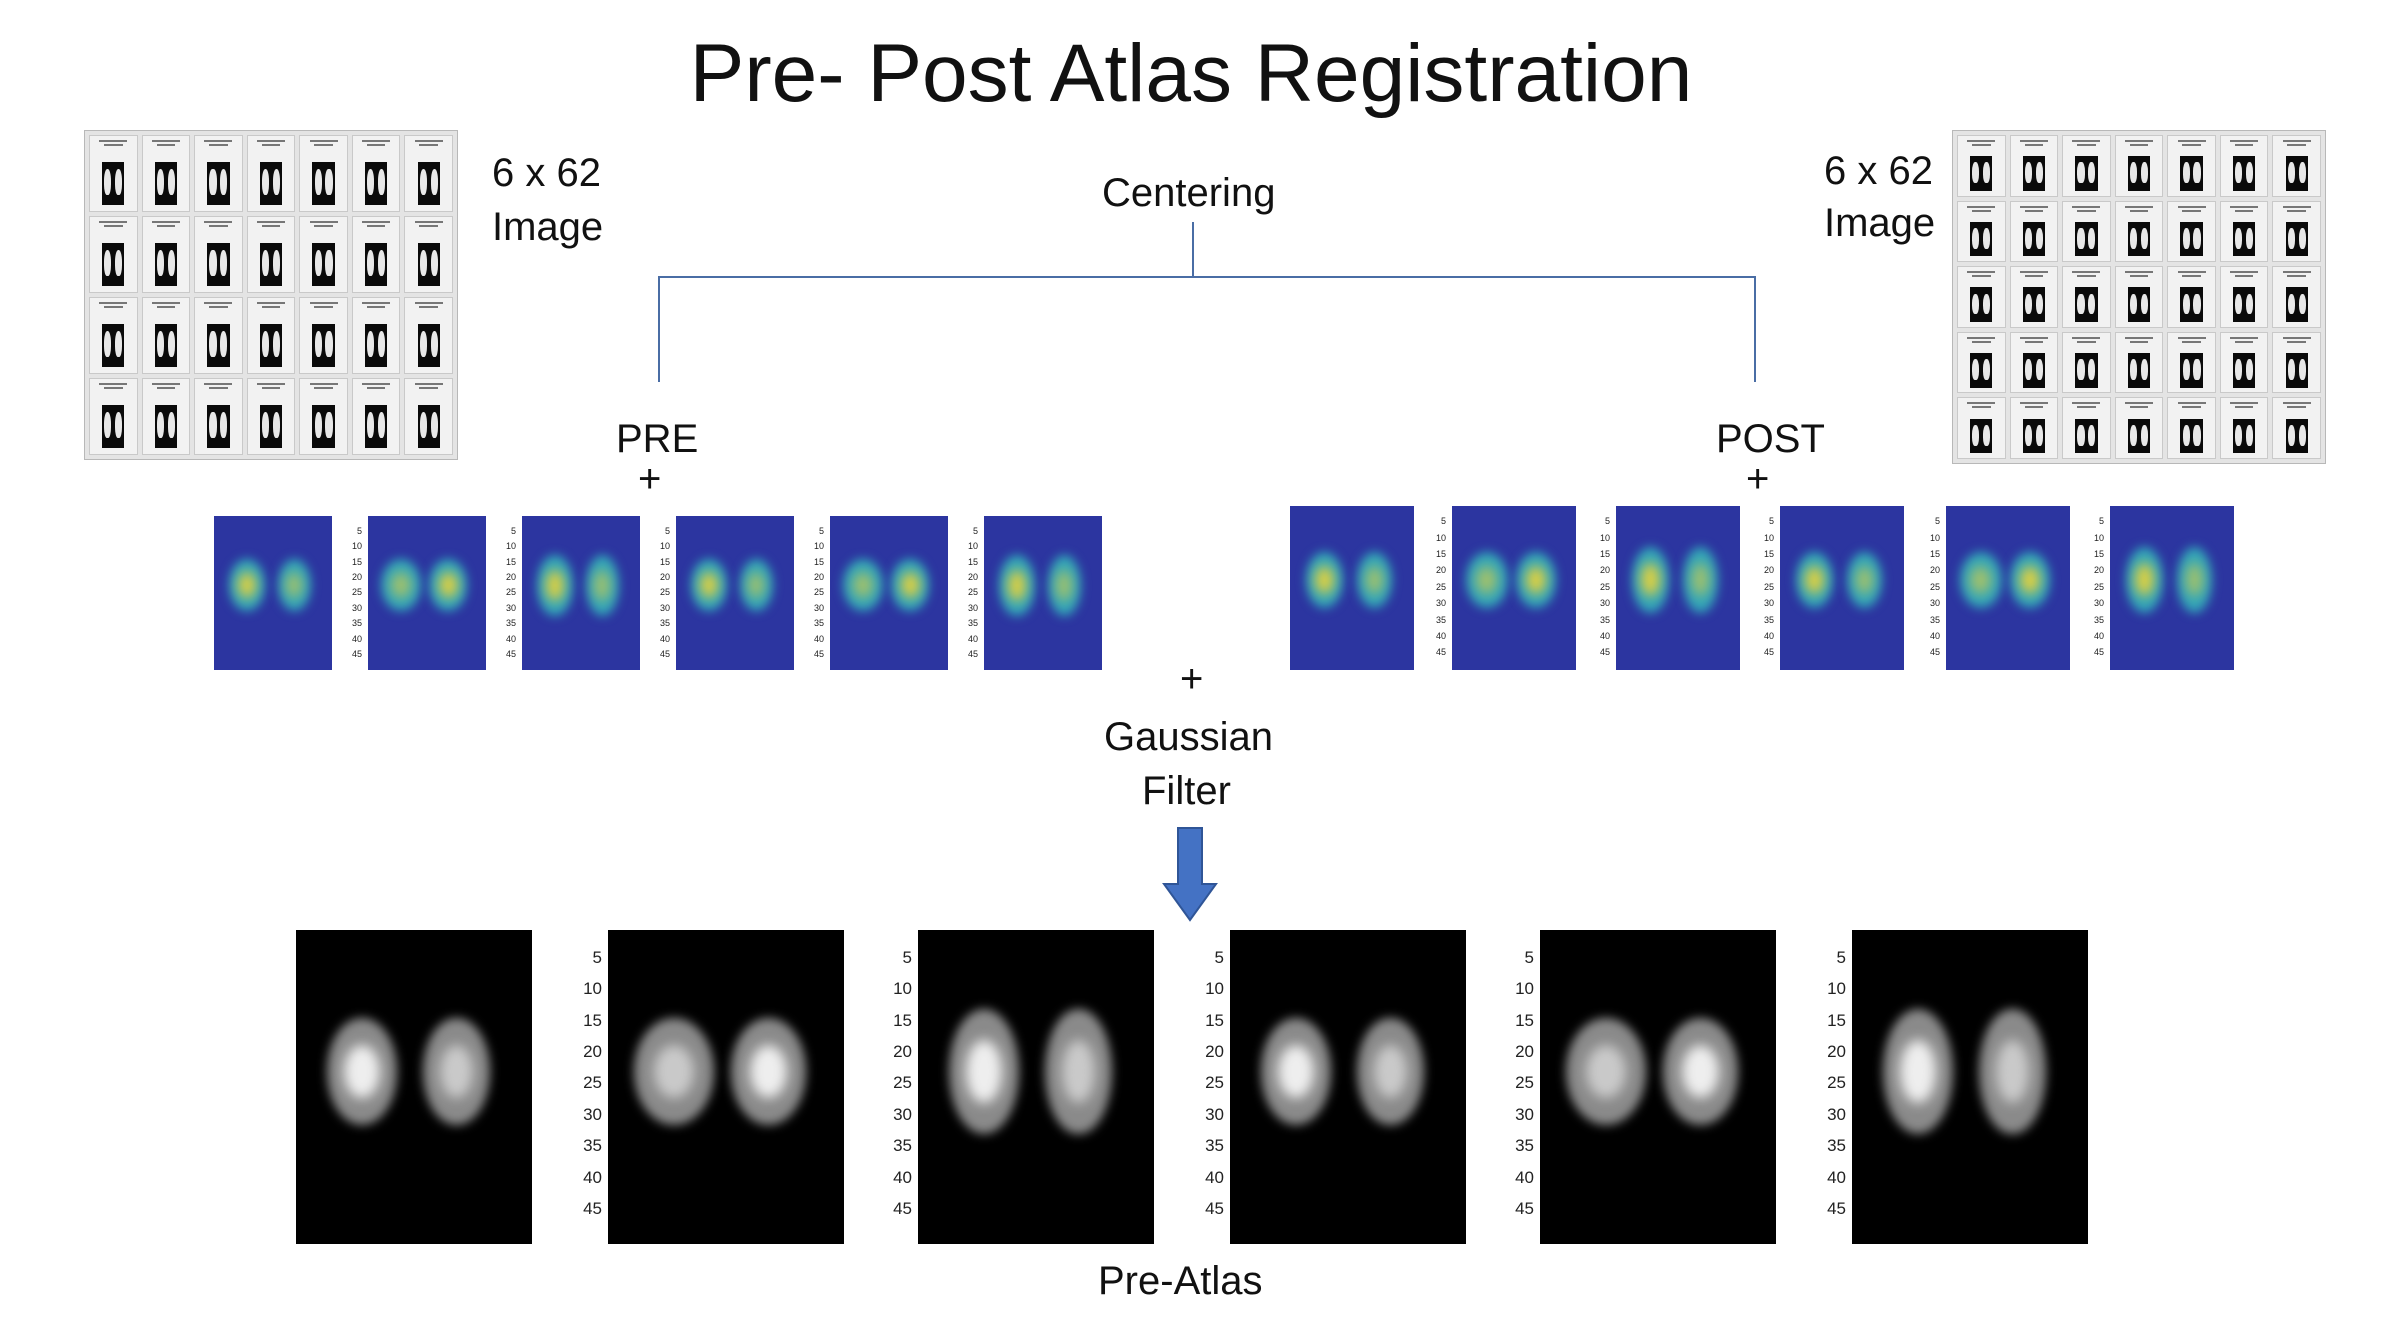 This screenshot has height=1320, width=2382. Describe the element at coordinates (1191, 73) in the screenshot. I see `page-title: Pre- Post Atlas Registration` at that location.